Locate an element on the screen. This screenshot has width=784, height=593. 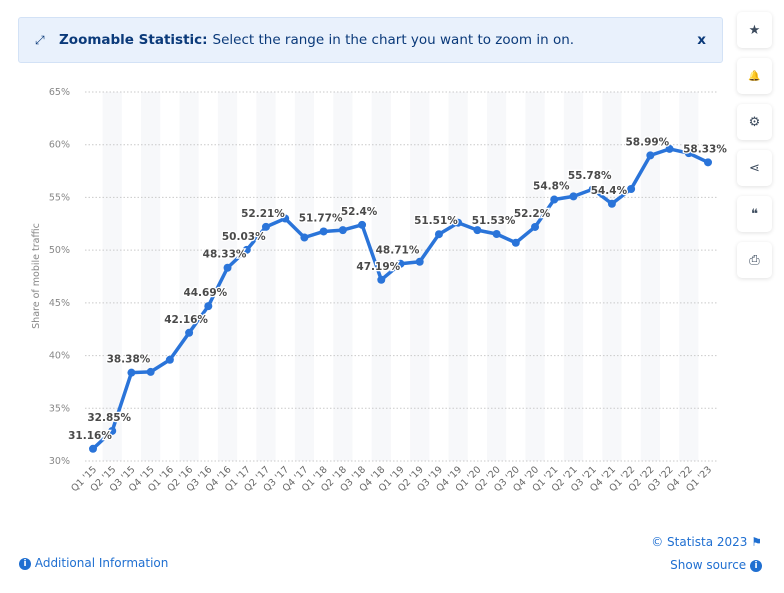
print-button: ⎙ is located at coordinates (754, 260).